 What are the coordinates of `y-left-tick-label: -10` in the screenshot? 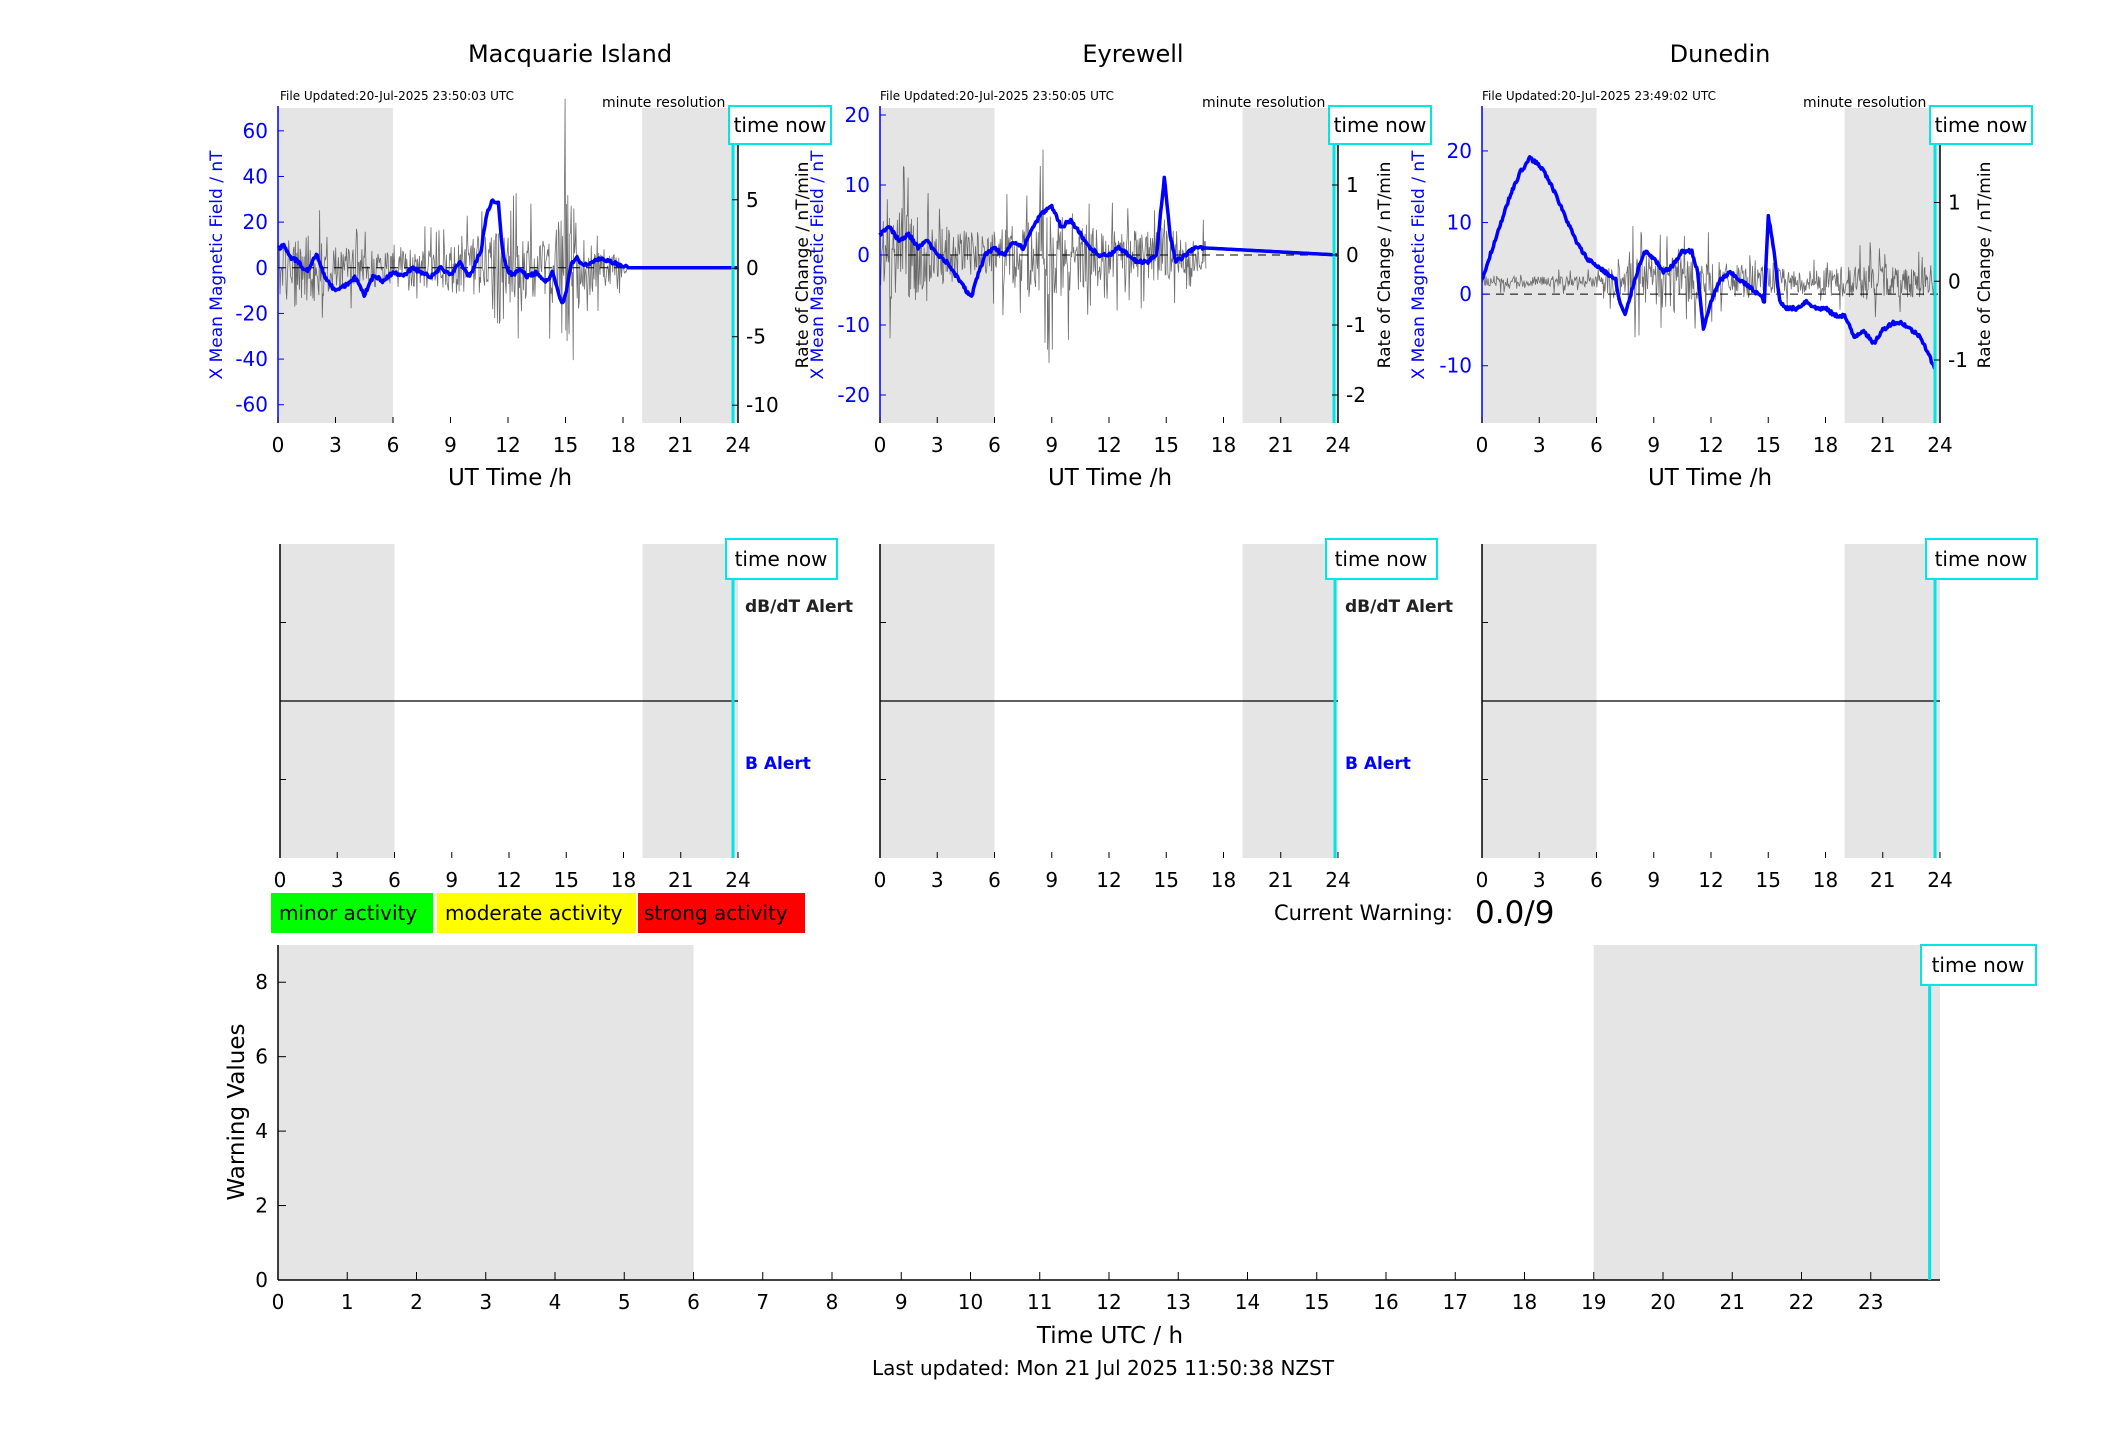 It's located at (1455, 366).